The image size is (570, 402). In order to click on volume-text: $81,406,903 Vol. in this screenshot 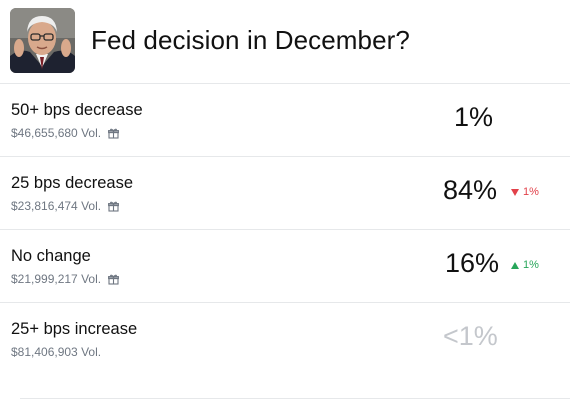, I will do `click(56, 352)`.